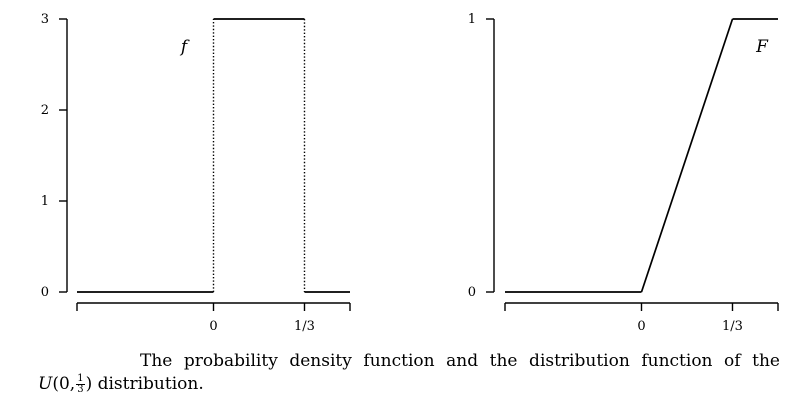 The width and height of the screenshot is (797, 406). I want to click on caption-frac-den: 3, so click(80, 389).